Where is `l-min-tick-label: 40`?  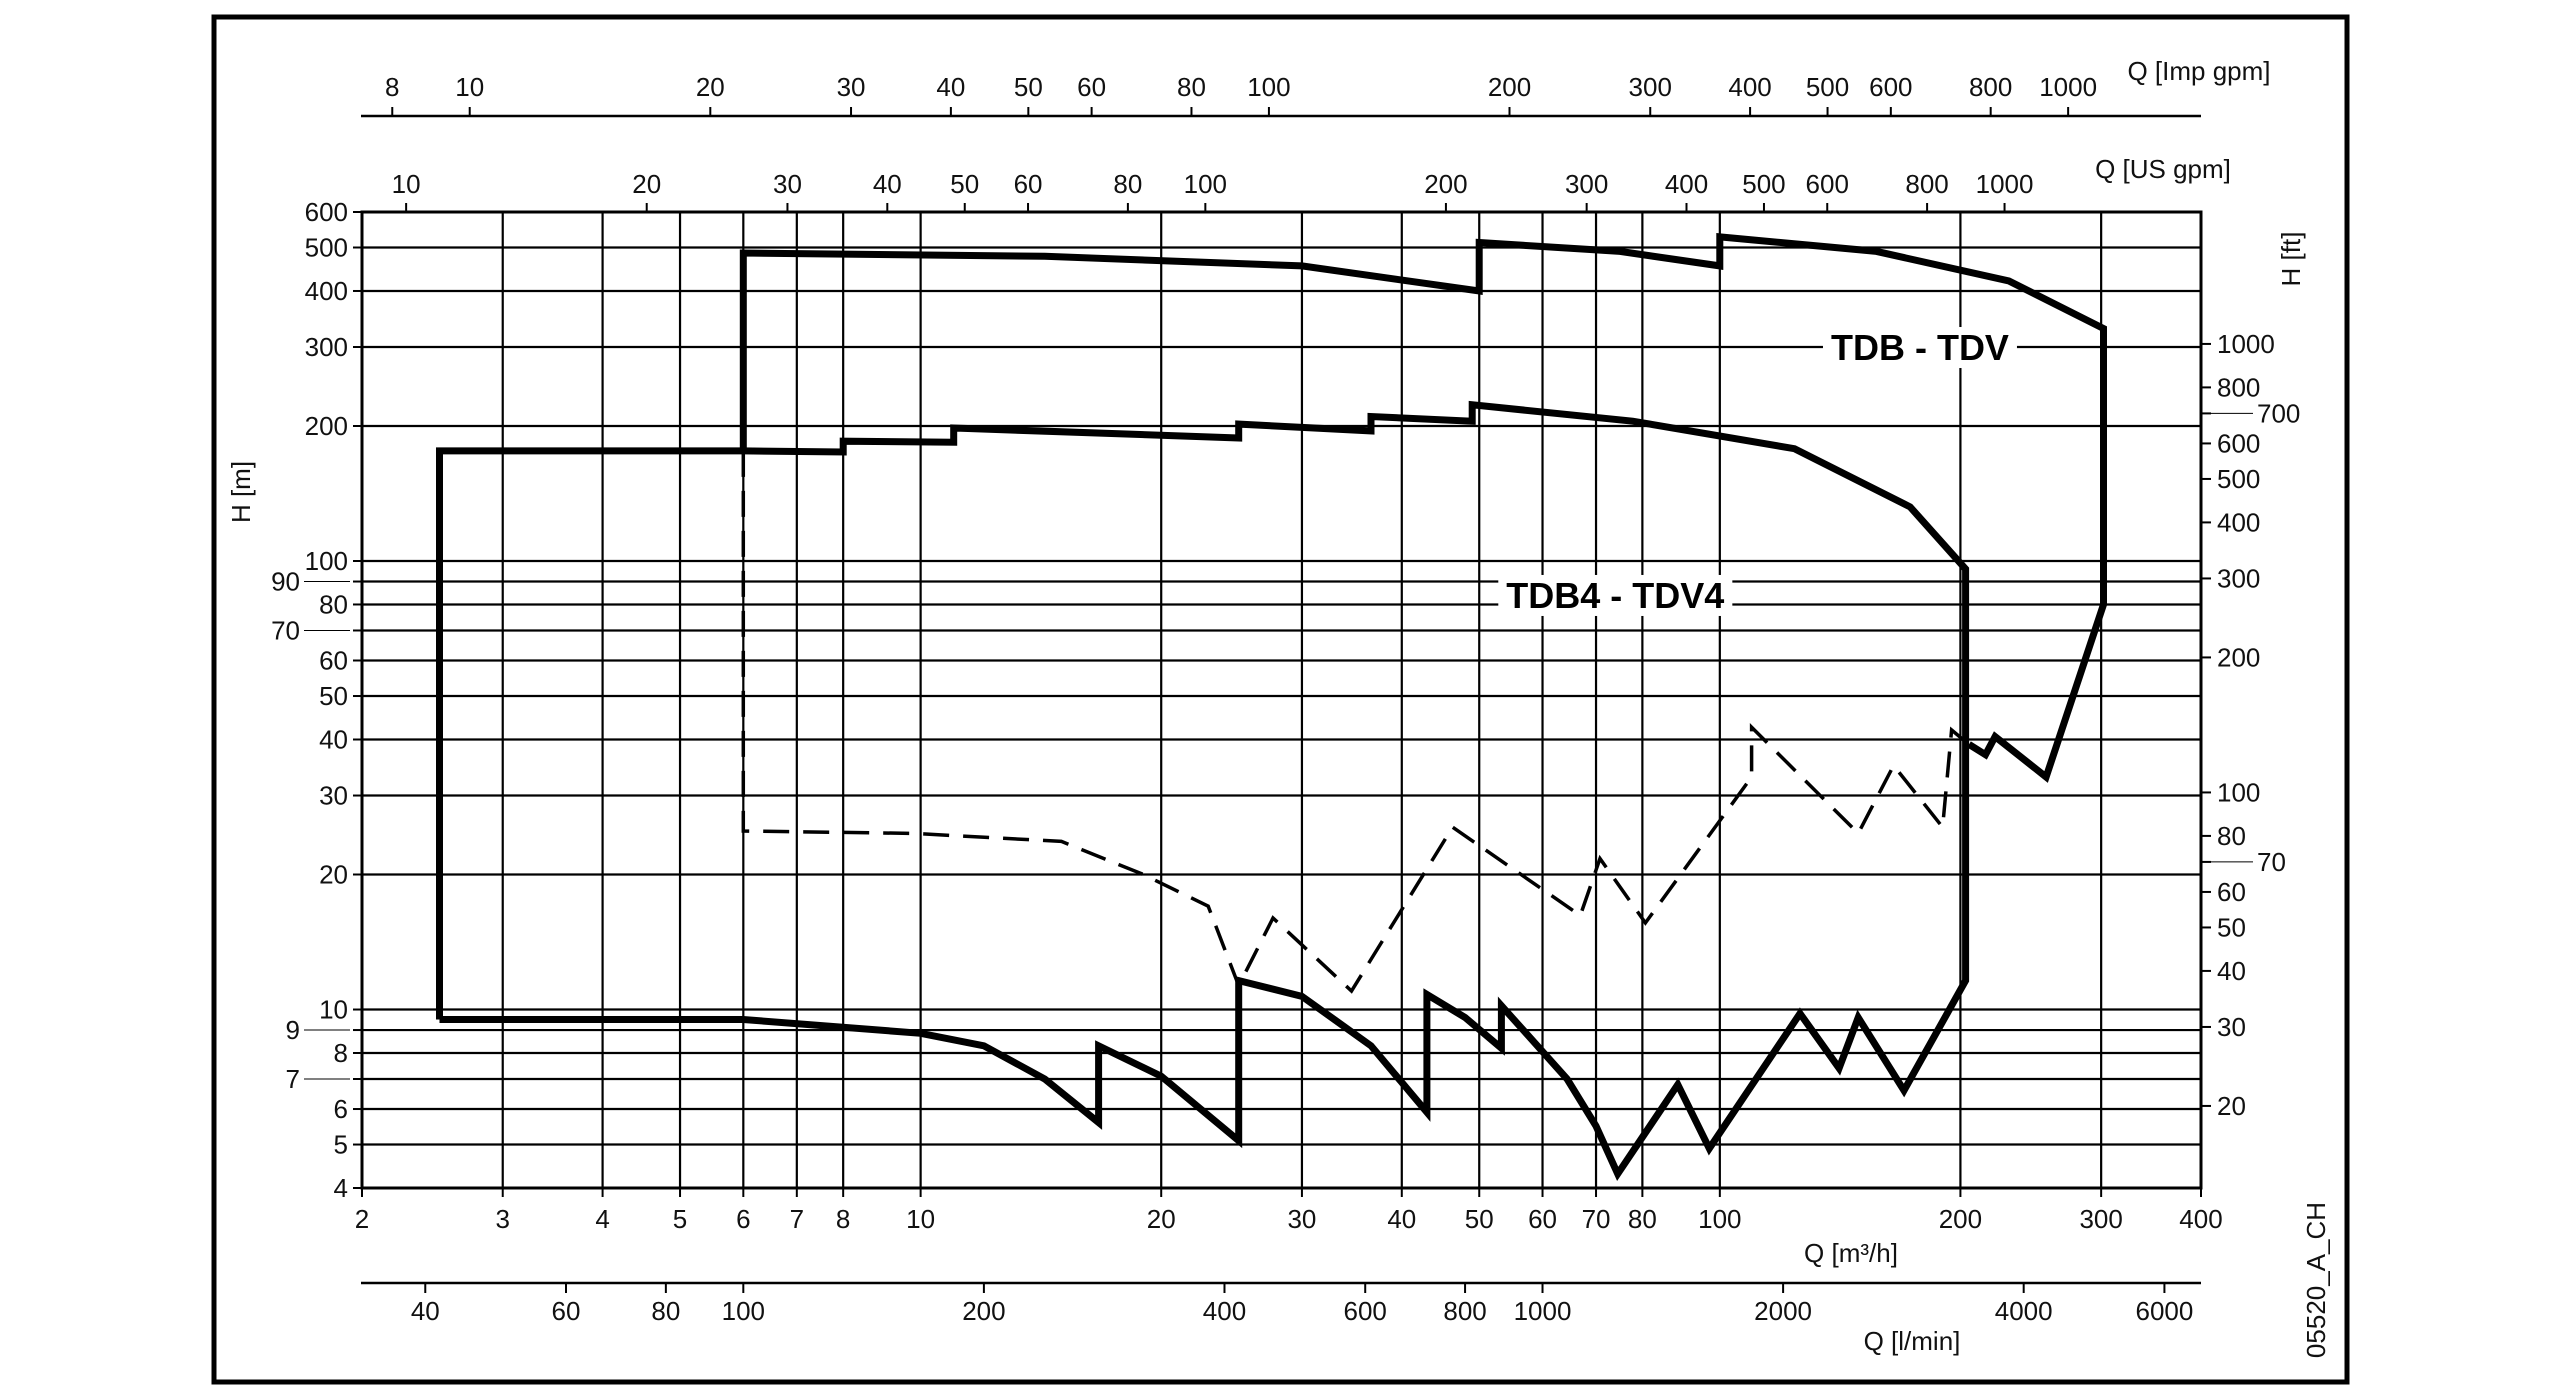
l-min-tick-label: 40 is located at coordinates (425, 1311).